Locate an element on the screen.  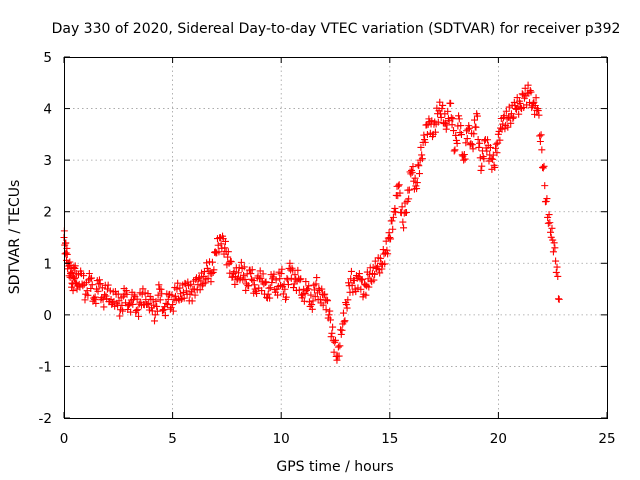
y-axis-label: SDTVAR / TECUs is located at coordinates (15, 237).